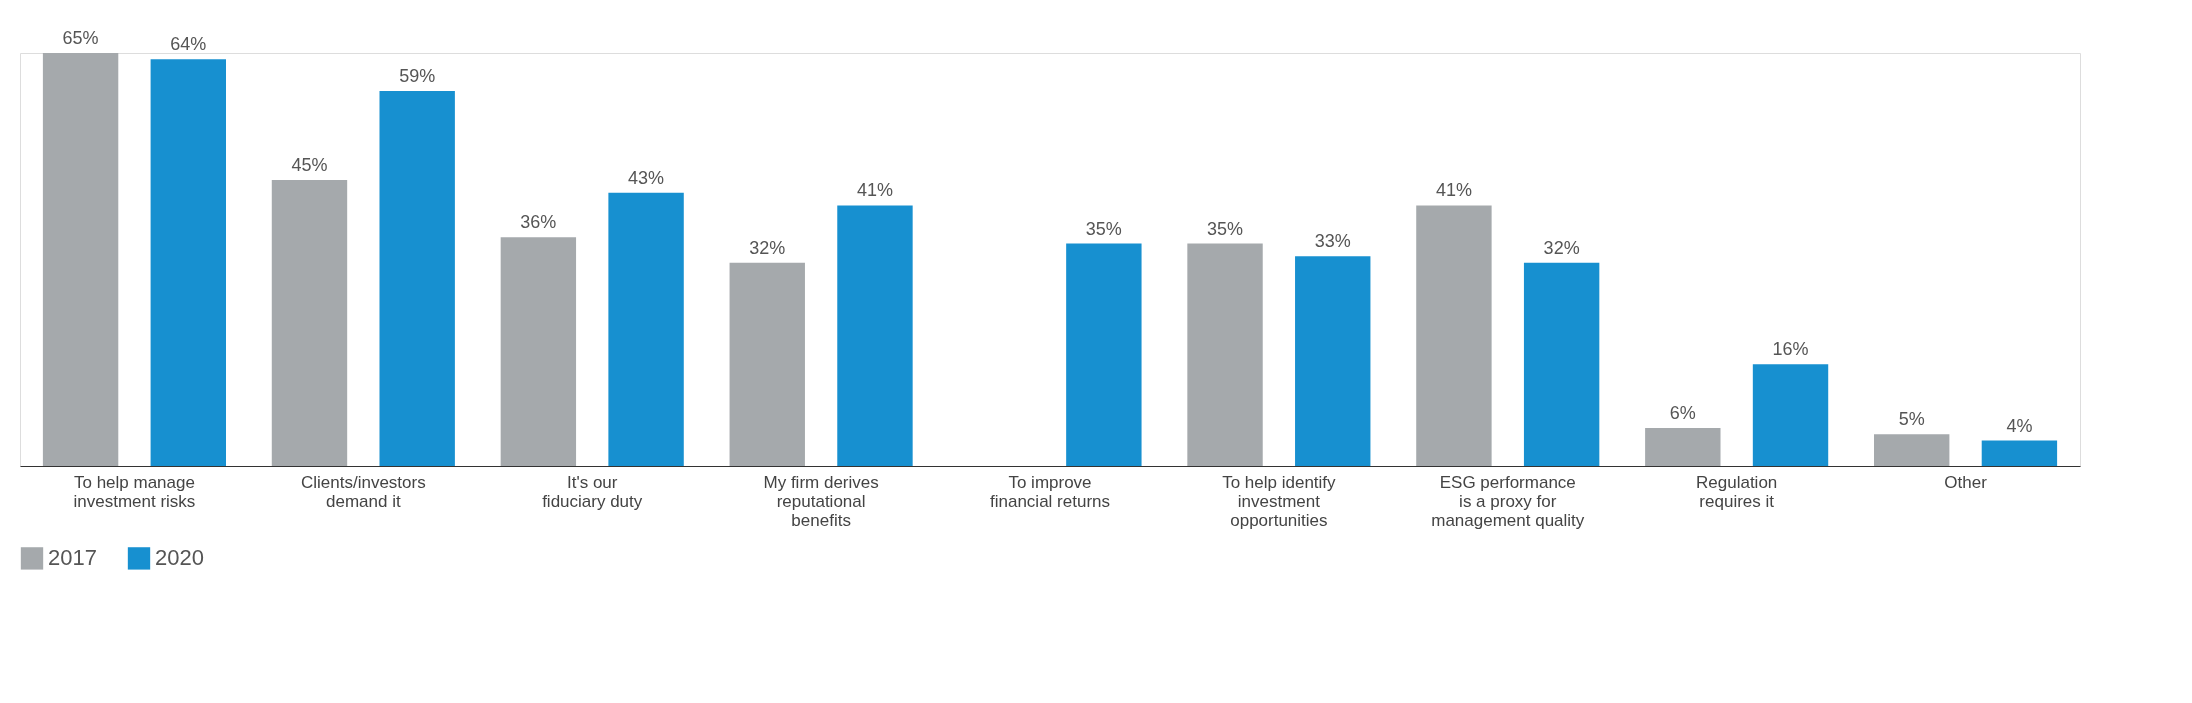 The width and height of the screenshot is (2192, 703). What do you see at coordinates (821, 501) in the screenshot?
I see `x-tick-label: My firm derives reputational benefits` at bounding box center [821, 501].